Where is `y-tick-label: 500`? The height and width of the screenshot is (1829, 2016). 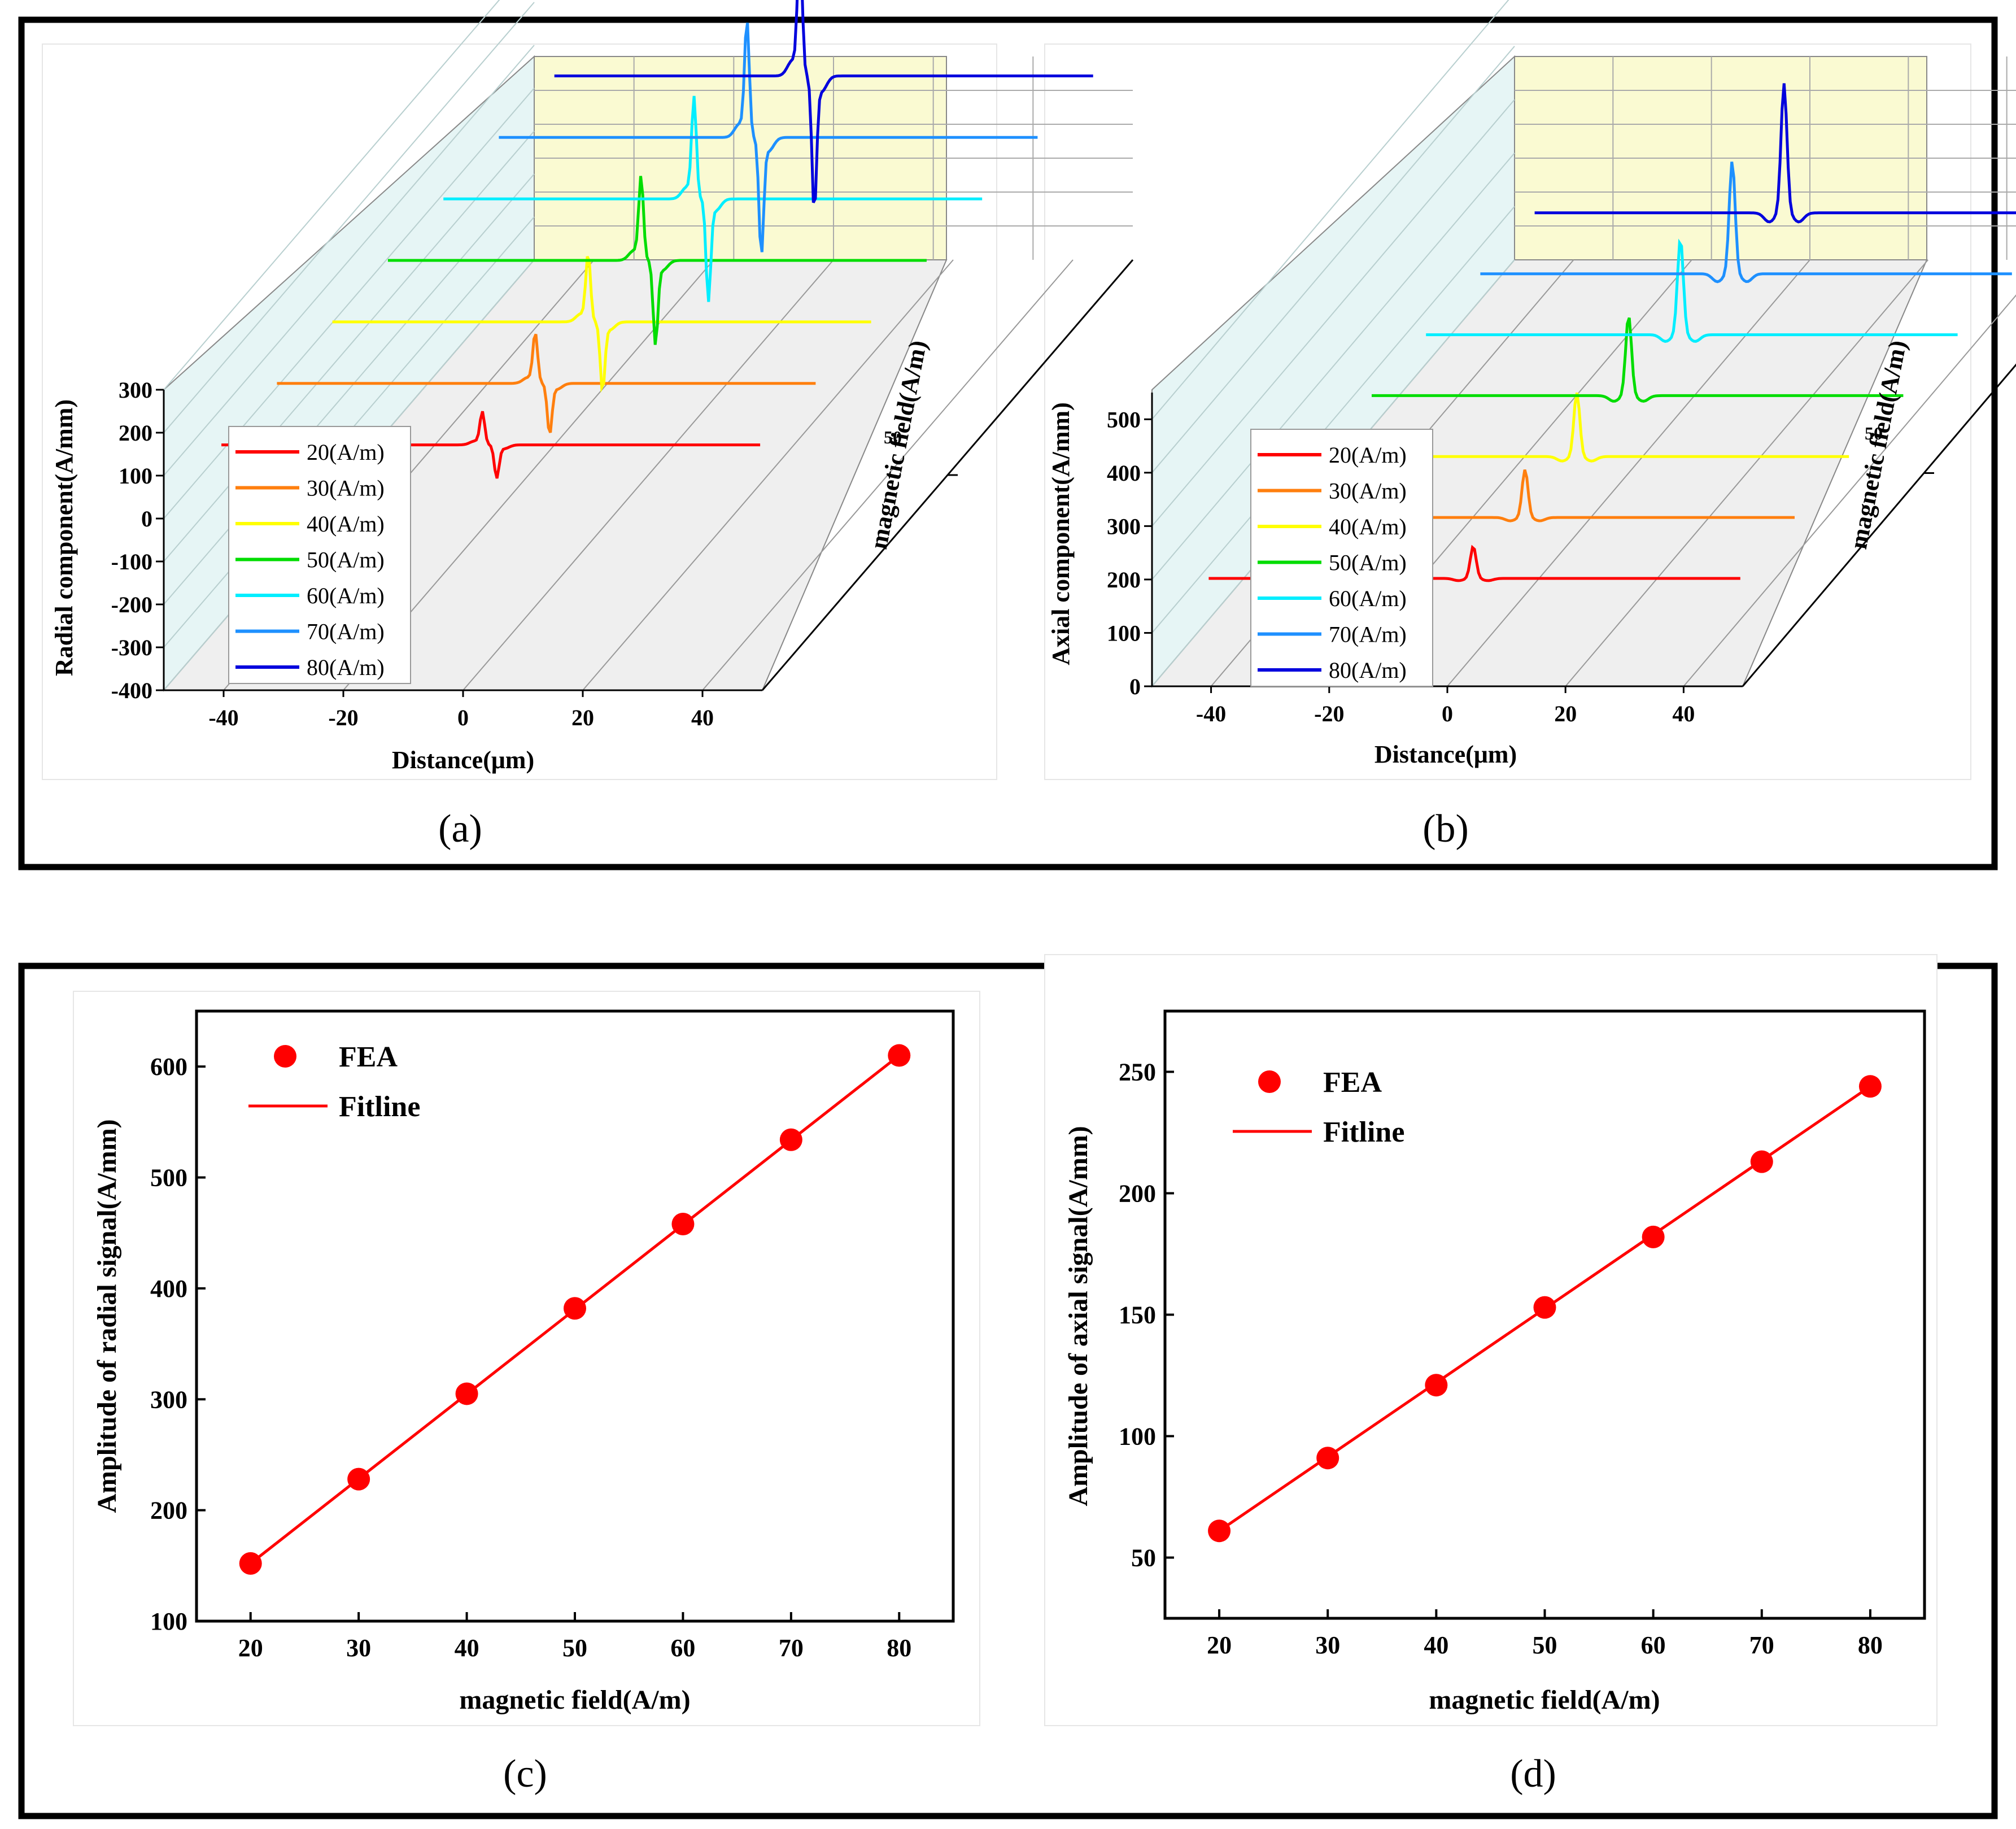
y-tick-label: 500 is located at coordinates (1124, 419).